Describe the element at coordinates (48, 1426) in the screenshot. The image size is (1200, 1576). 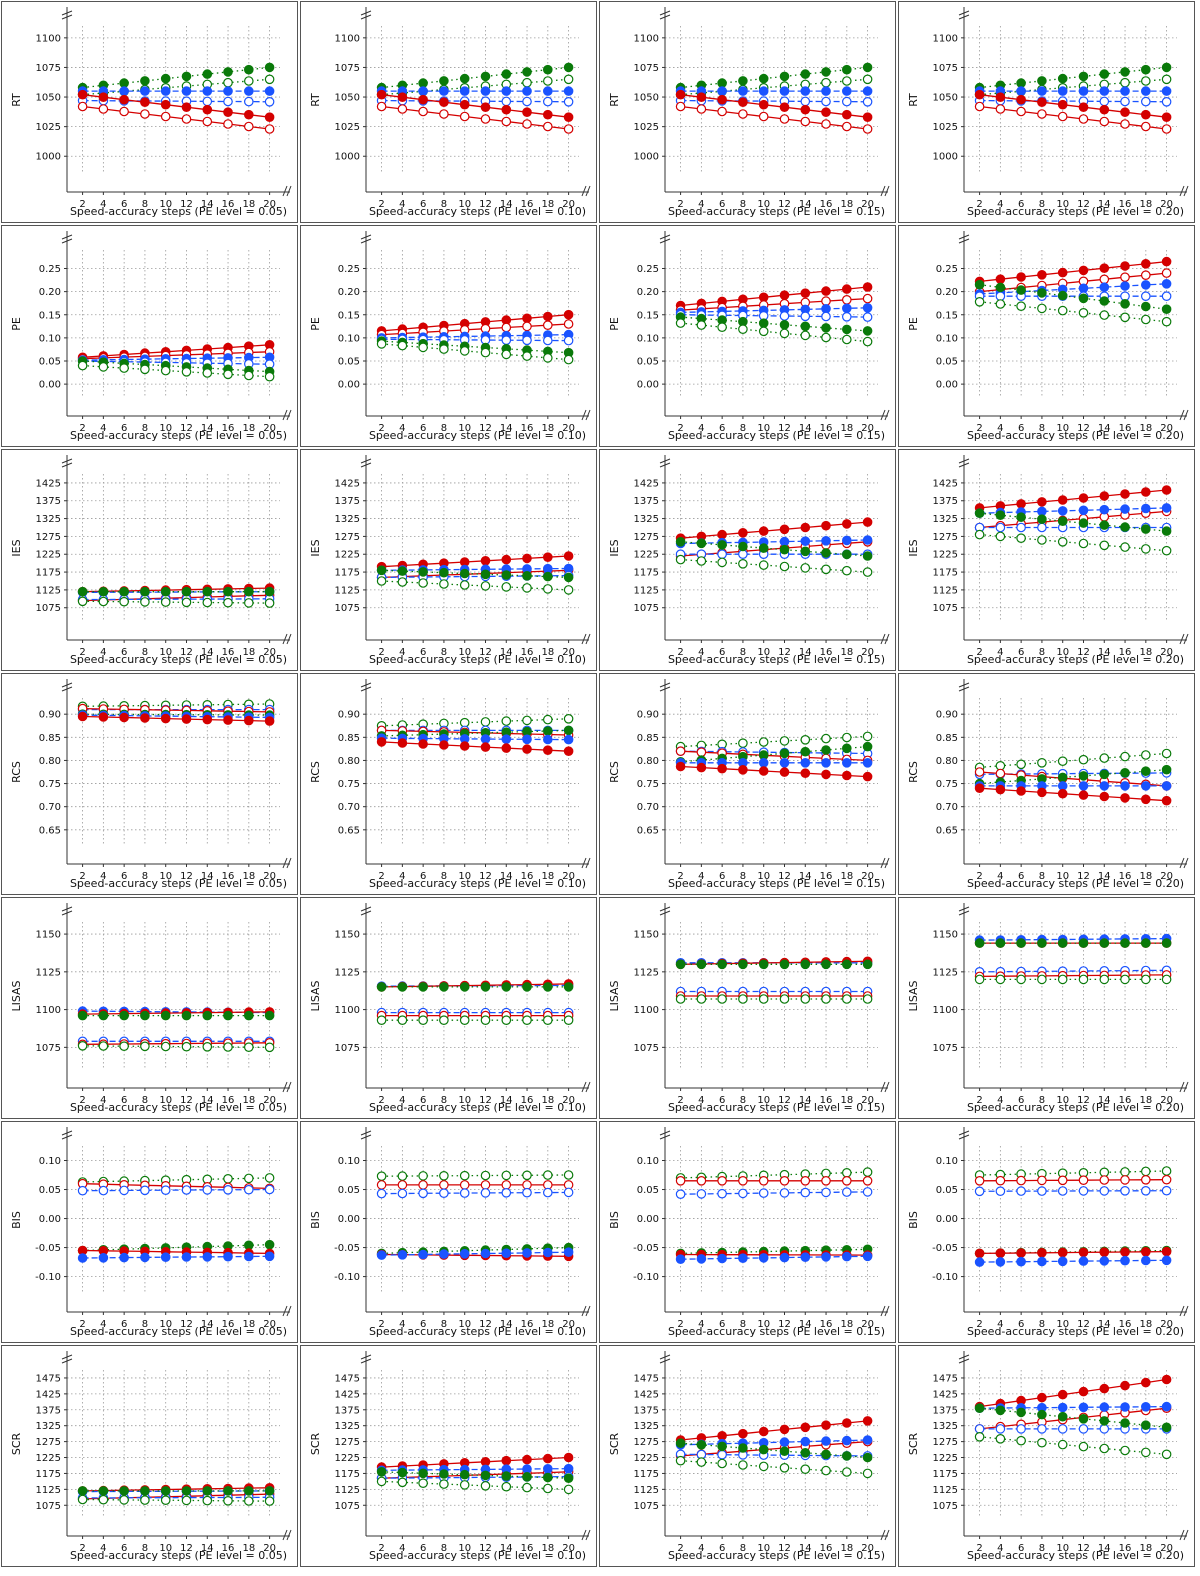
I see `y-tick-label: 1325` at that location.